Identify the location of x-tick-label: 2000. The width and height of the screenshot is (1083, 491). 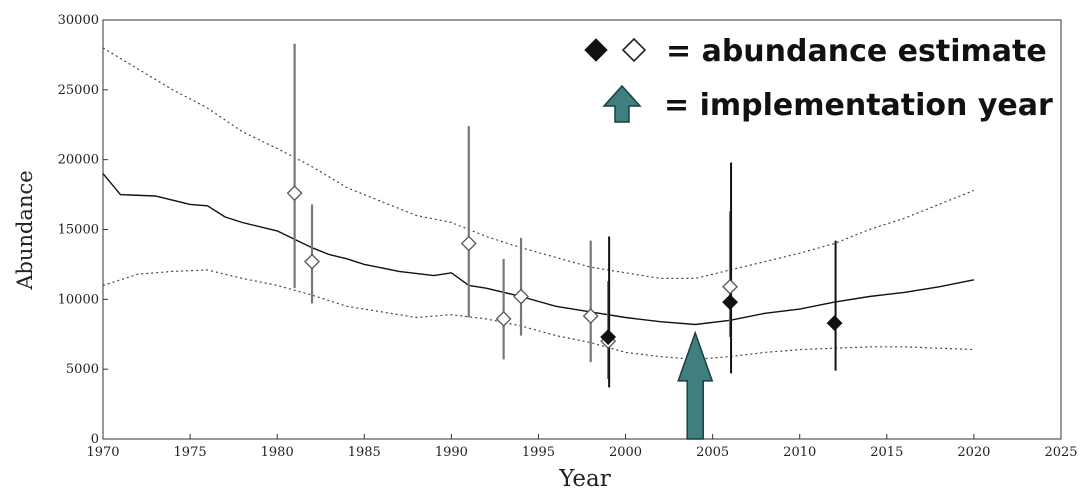
(625, 452).